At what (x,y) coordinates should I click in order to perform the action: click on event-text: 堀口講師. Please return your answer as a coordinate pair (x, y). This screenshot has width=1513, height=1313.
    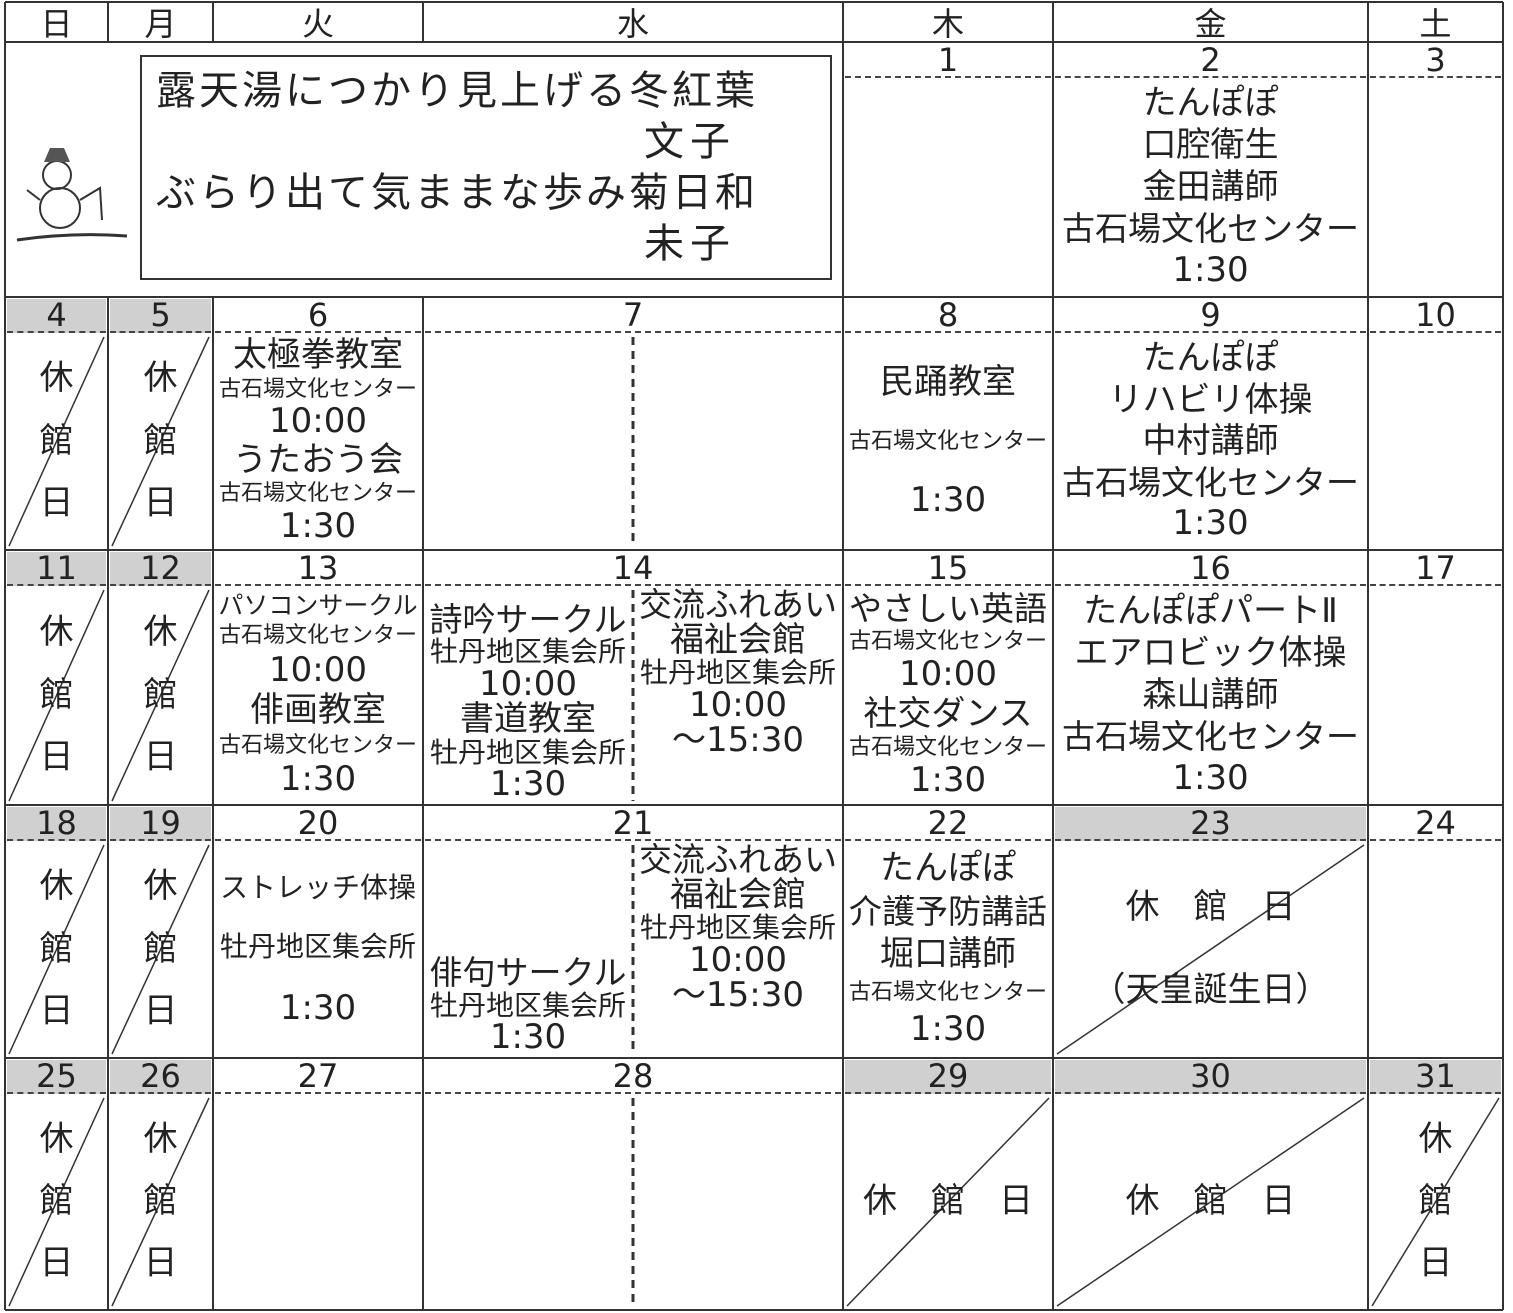
    Looking at the image, I should click on (948, 954).